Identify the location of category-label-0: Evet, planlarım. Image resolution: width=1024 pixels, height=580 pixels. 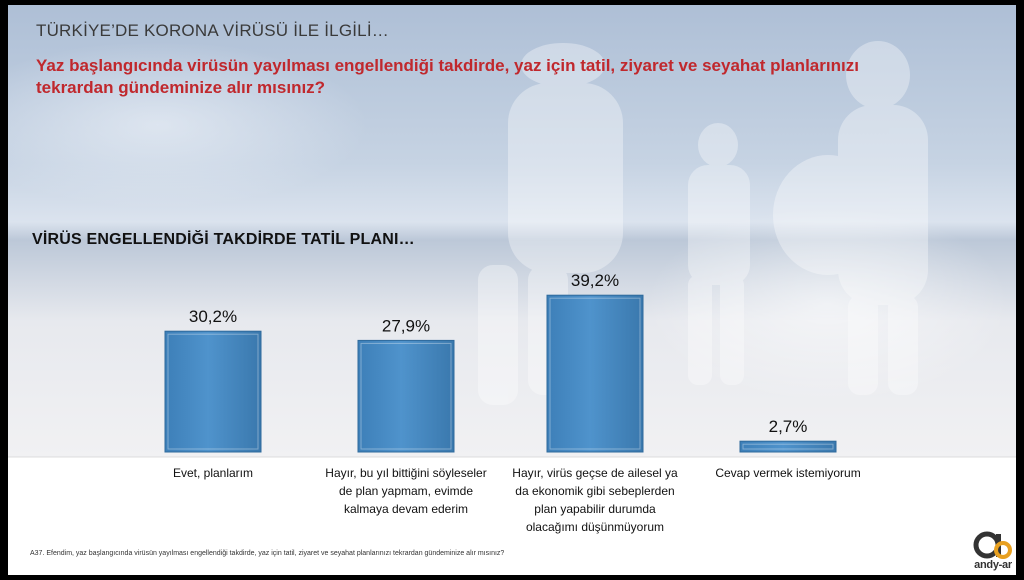
(213, 473).